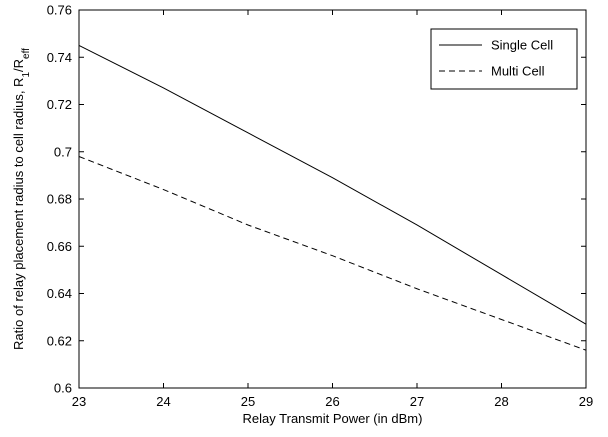 The width and height of the screenshot is (608, 437). Describe the element at coordinates (248, 401) in the screenshot. I see `x-tick-label: 25` at that location.